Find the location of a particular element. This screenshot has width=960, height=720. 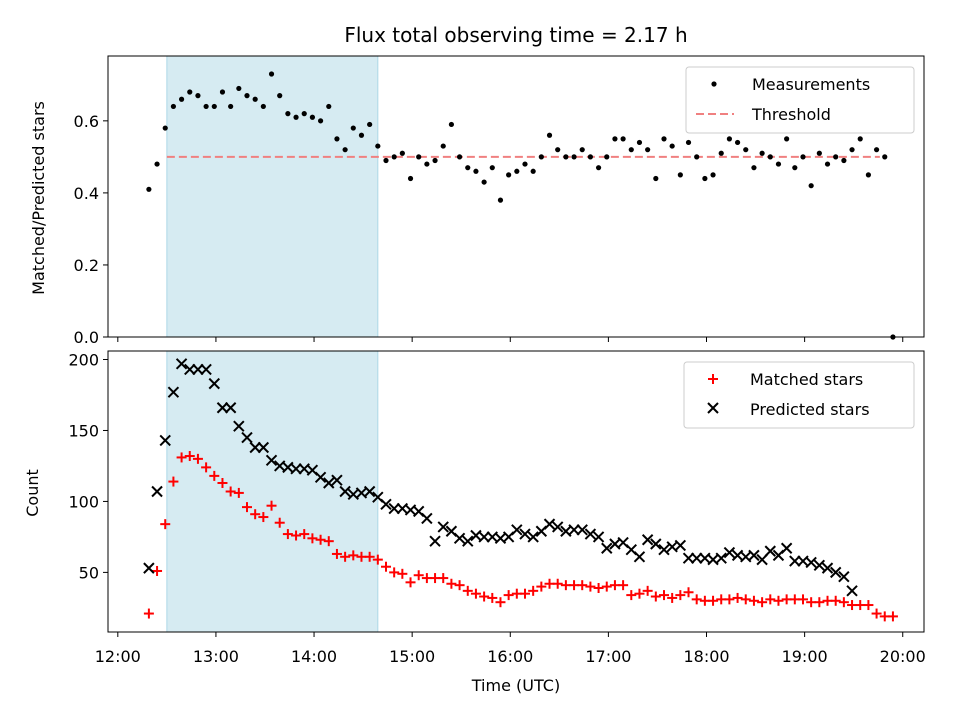

legend-measurements-label: Measurements is located at coordinates (811, 84).